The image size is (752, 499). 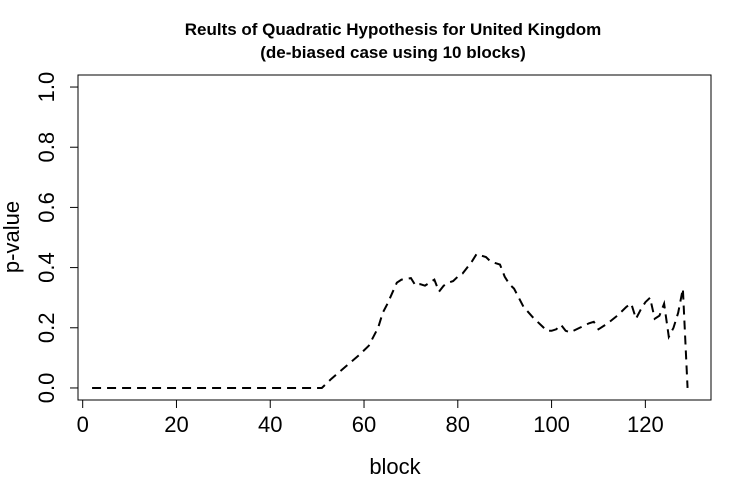 I want to click on y-axis: 0.0 0.2 0.4 0.6 0.8 1.0, so click(x=56, y=238).